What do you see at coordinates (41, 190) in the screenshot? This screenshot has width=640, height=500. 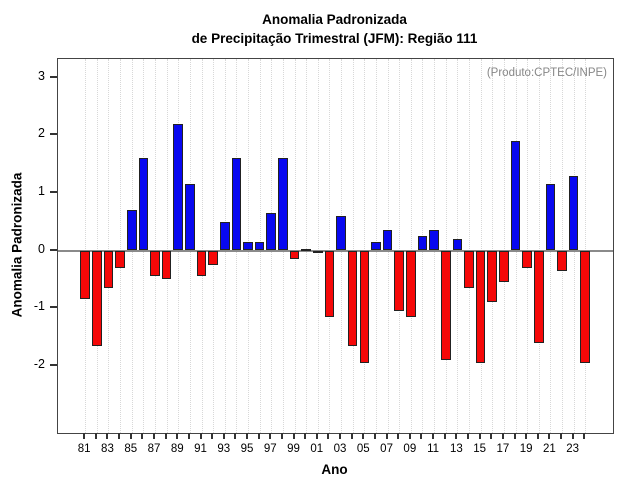 I see `y-tick-label-1: 1` at bounding box center [41, 190].